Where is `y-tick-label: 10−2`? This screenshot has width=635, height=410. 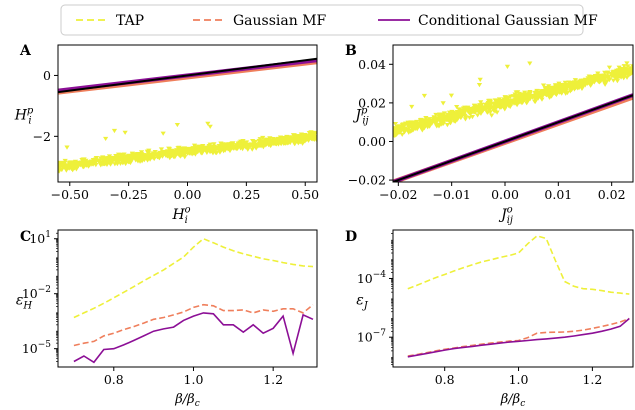 y-tick-label: 10−2 is located at coordinates (36, 293).